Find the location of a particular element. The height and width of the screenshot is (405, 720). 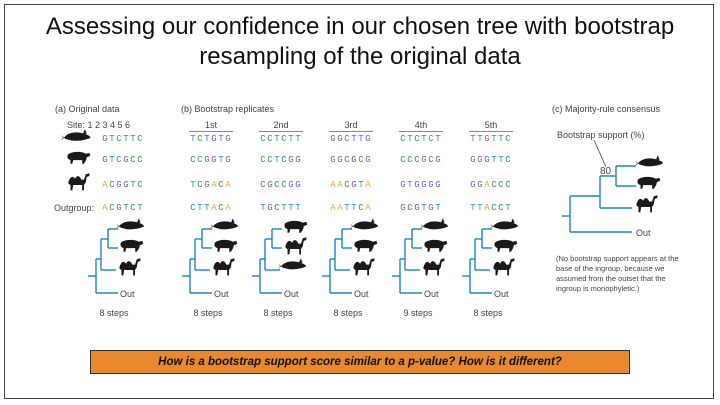

whale-icon-consensus is located at coordinates (649, 161).